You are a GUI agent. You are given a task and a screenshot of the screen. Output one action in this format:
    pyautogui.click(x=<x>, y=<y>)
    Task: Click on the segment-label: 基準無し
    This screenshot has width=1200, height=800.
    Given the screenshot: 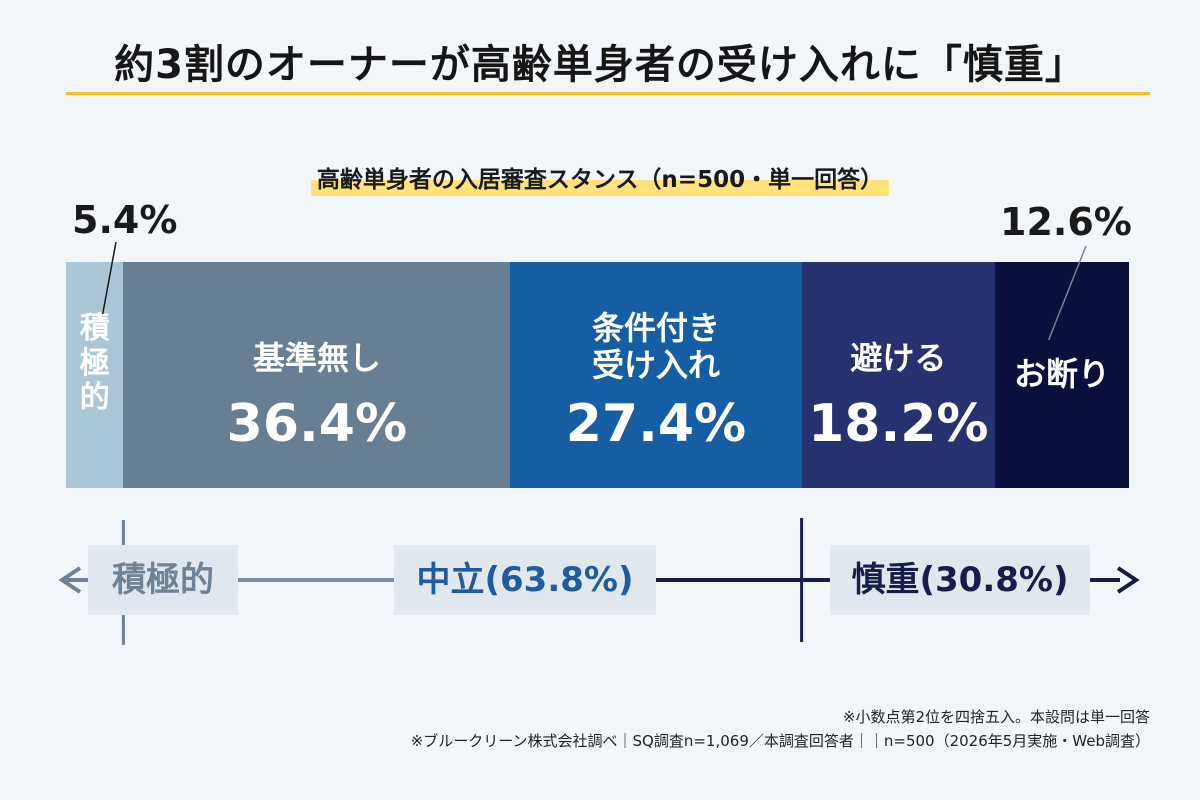 What is the action you would take?
    pyautogui.click(x=316, y=358)
    